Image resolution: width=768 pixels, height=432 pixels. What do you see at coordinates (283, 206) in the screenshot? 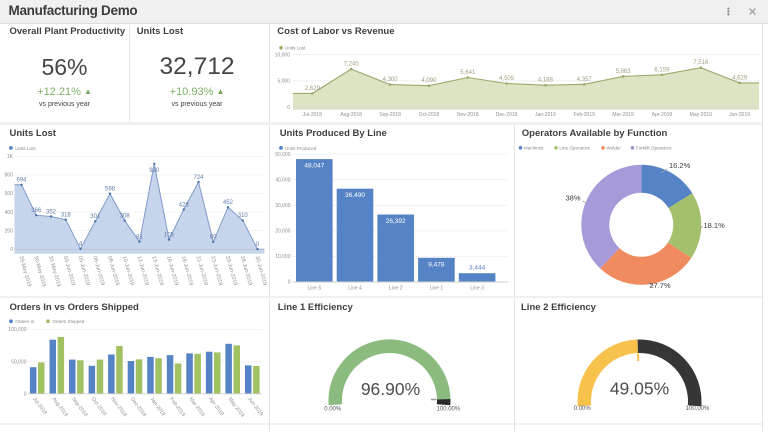
I see `svg-text: 30,000` at bounding box center [283, 206].